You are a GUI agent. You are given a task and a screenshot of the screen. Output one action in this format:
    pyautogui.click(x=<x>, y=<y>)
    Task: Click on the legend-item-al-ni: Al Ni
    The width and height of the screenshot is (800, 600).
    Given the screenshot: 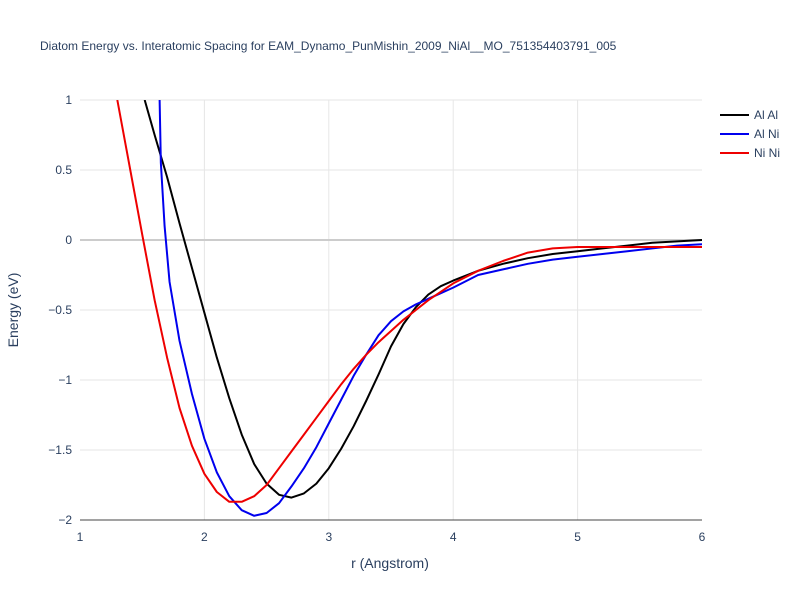 What is the action you would take?
    pyautogui.click(x=749, y=134)
    